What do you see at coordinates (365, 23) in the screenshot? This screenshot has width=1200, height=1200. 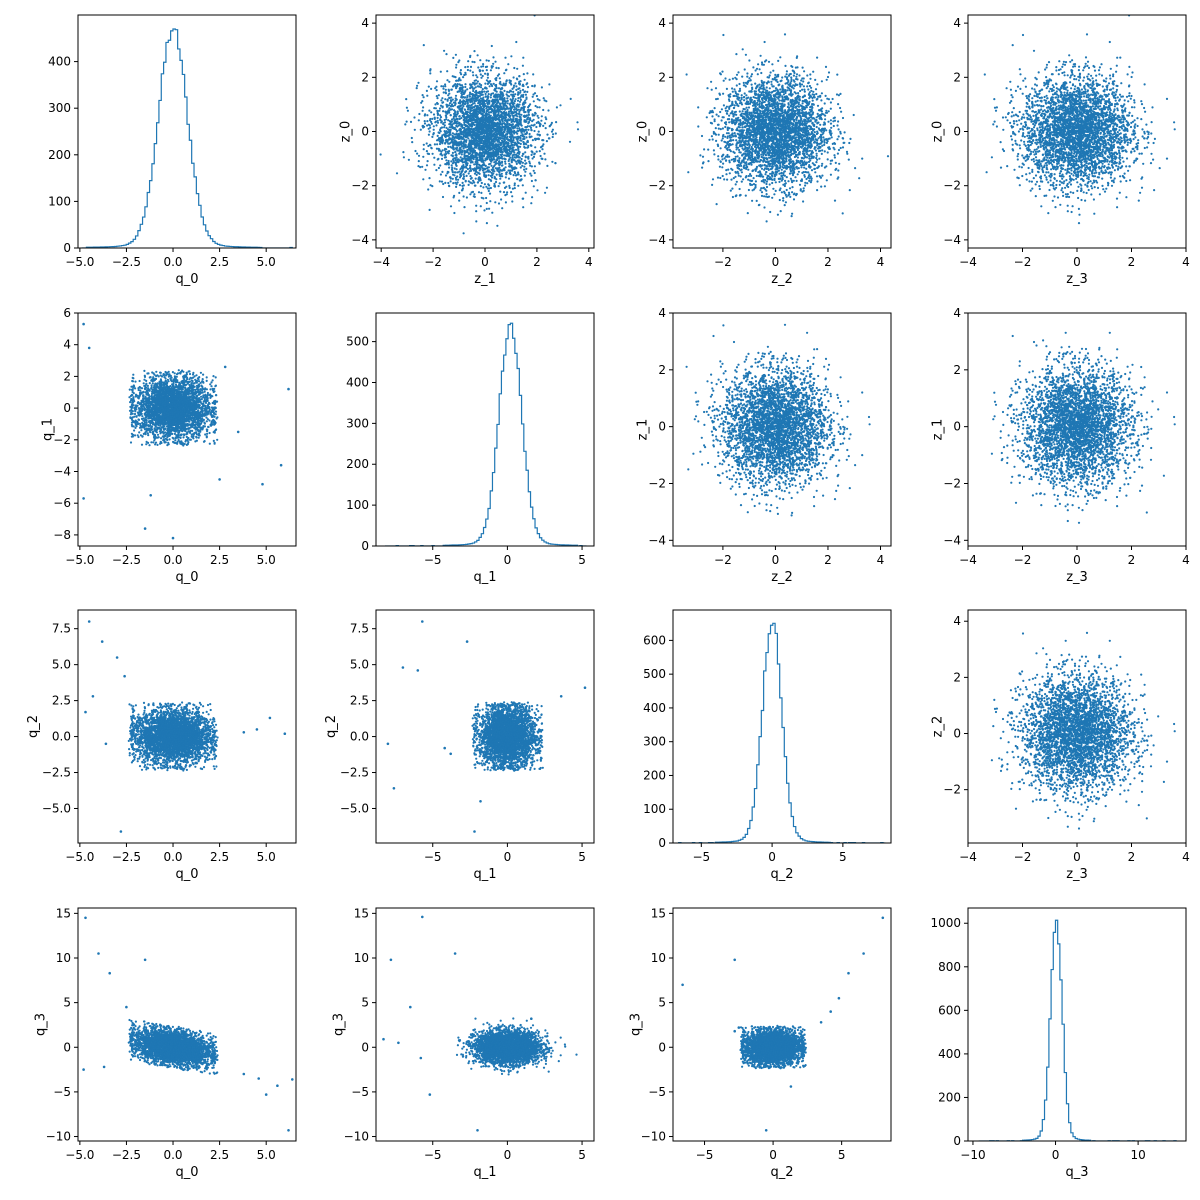 I see `y-tick-label: 4` at bounding box center [365, 23].